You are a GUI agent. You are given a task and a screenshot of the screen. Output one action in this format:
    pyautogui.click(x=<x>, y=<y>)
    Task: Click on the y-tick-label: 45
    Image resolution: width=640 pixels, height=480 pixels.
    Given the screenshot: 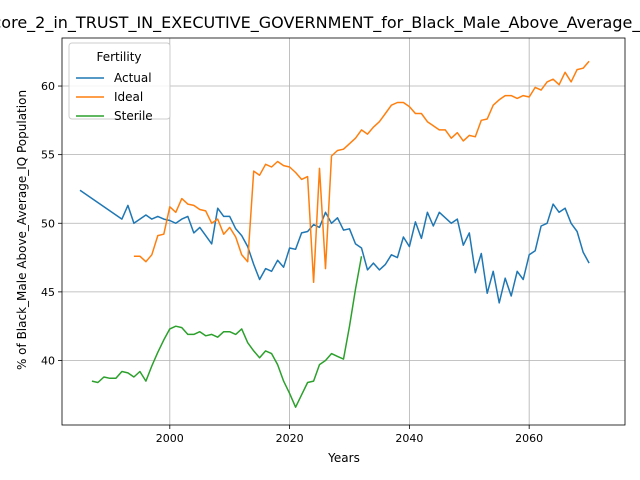 What is the action you would take?
    pyautogui.click(x=48, y=292)
    